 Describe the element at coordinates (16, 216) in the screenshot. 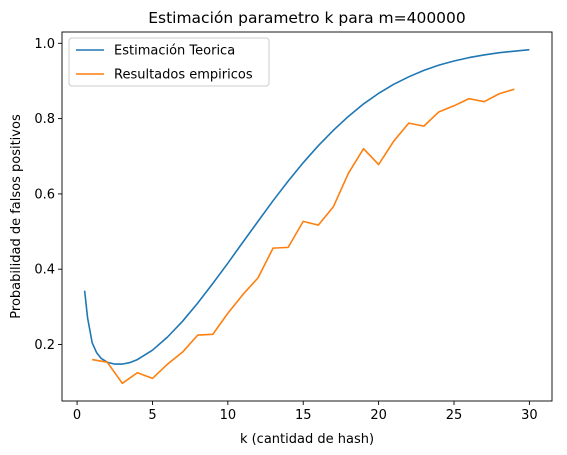

I see `y-axis-label: Probabilidad de falsos positivos` at that location.